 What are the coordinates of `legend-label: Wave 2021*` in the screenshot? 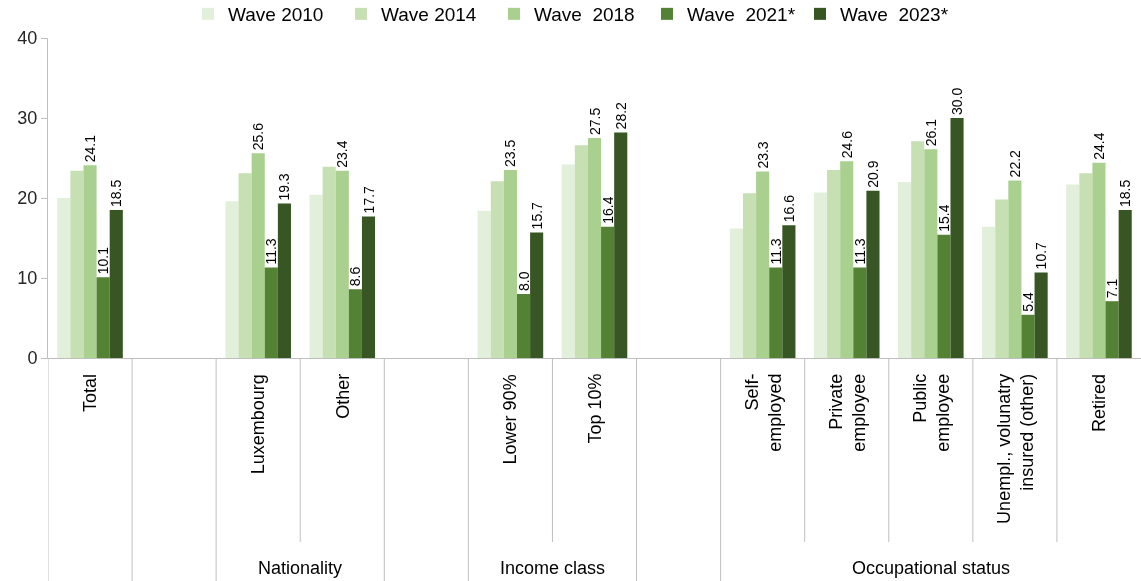 It's located at (741, 15).